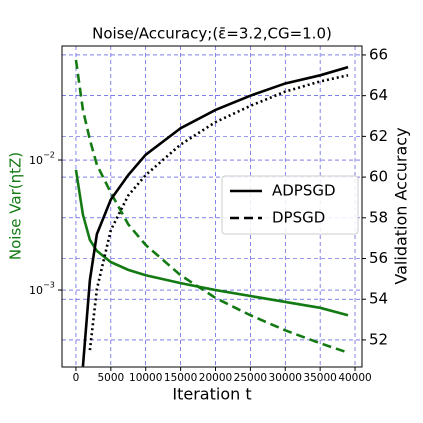 The height and width of the screenshot is (423, 423). What do you see at coordinates (378, 299) in the screenshot?
I see `y2-tick-label: 54` at bounding box center [378, 299].